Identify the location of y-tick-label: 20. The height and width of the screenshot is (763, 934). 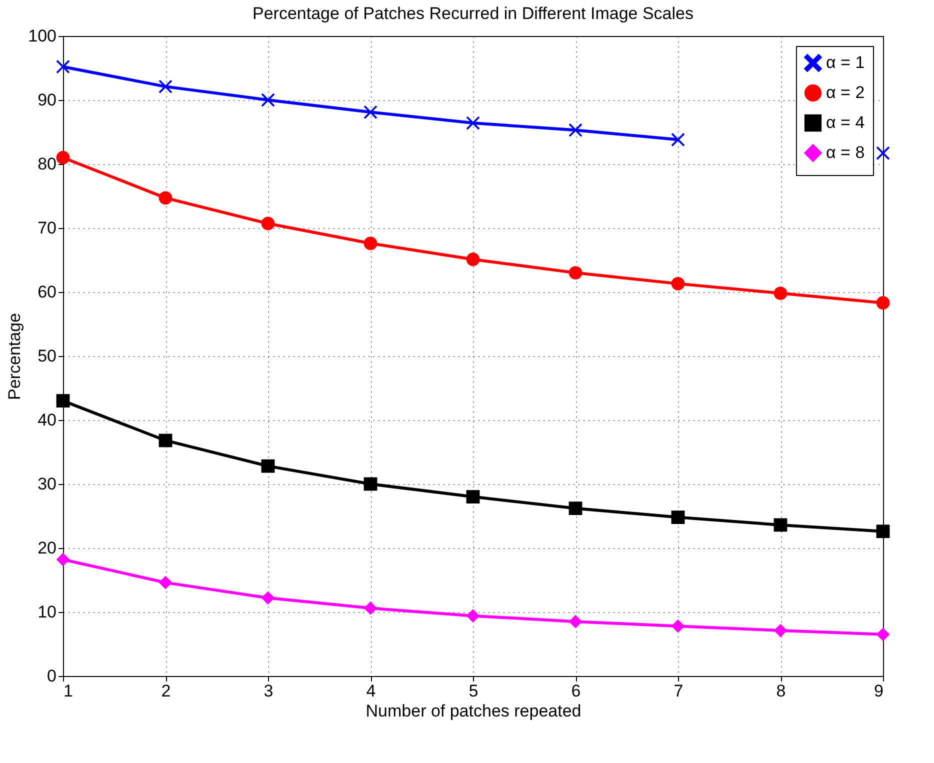
(47, 548).